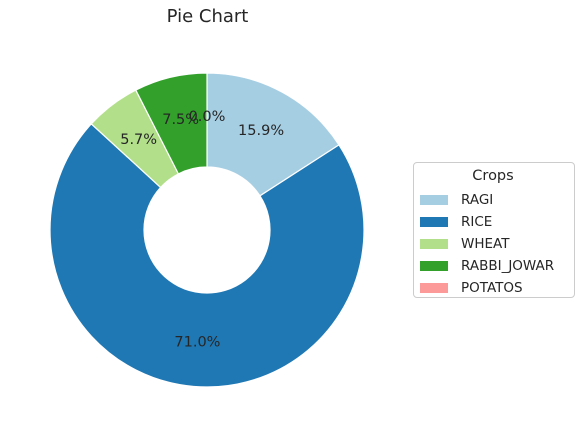 The height and width of the screenshot is (437, 585). I want to click on legend-entry-rabbi-jowar: RABBI_JOWAR, so click(493, 266).